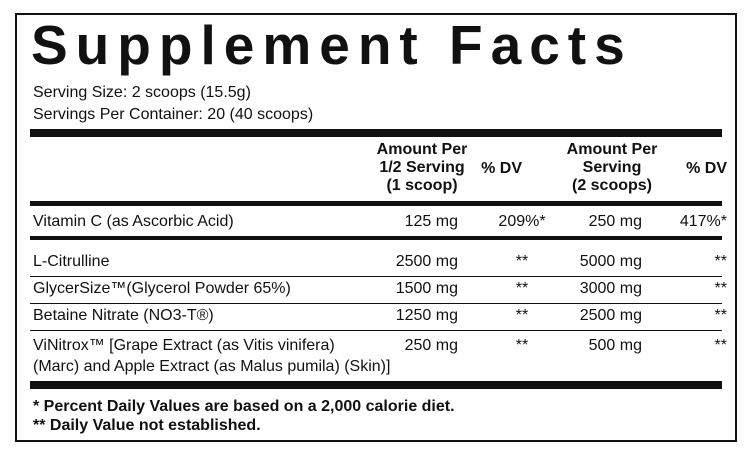 This screenshot has height=459, width=750. What do you see at coordinates (611, 185) in the screenshot?
I see `column-header: (2 scoops)` at bounding box center [611, 185].